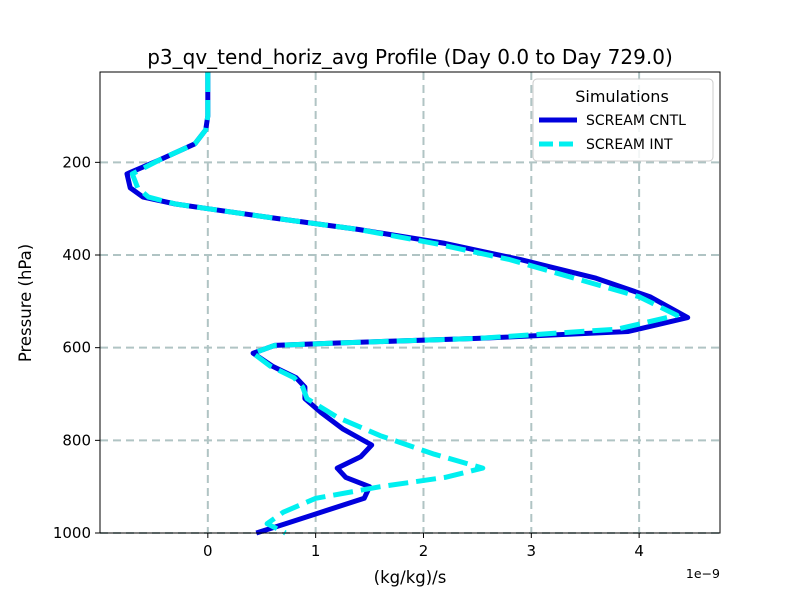  What do you see at coordinates (636, 121) in the screenshot?
I see `legend-label-scream-cntl: SCREAM CNTL` at bounding box center [636, 121].